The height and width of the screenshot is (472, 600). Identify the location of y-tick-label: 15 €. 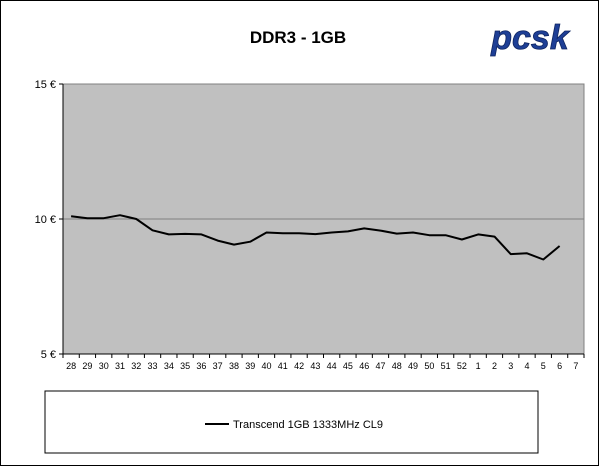
(45, 85).